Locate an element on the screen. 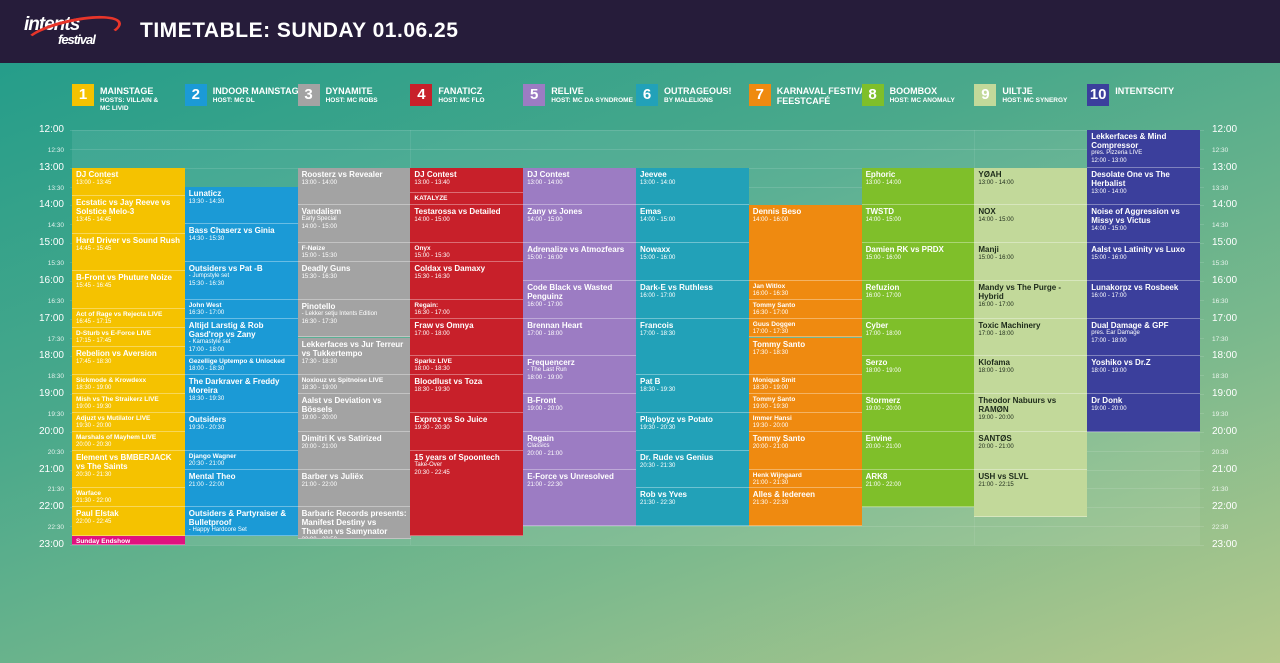 The width and height of the screenshot is (1280, 663). event-block: F-Nøize 15:00 - 15:30 is located at coordinates (354, 253).